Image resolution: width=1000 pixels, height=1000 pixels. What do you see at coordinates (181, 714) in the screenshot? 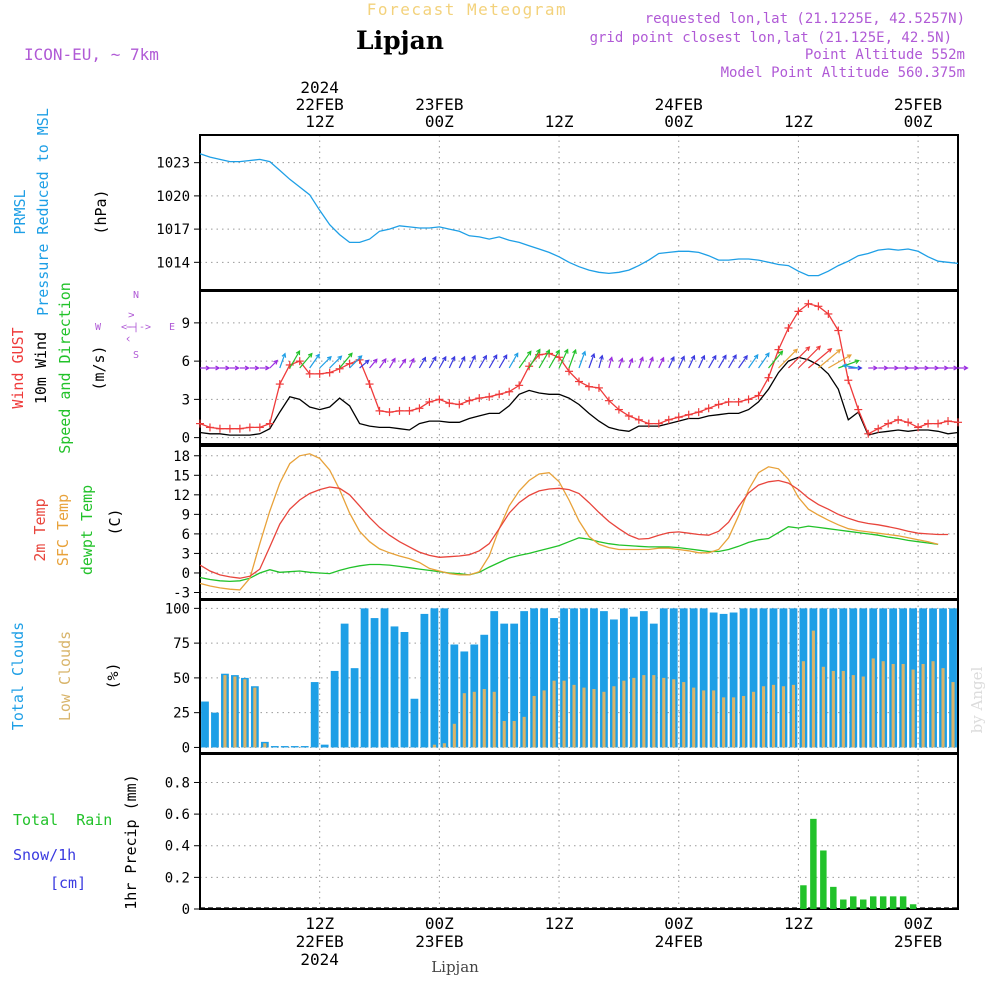
I see `clouds-tick-label: 25` at bounding box center [181, 714].